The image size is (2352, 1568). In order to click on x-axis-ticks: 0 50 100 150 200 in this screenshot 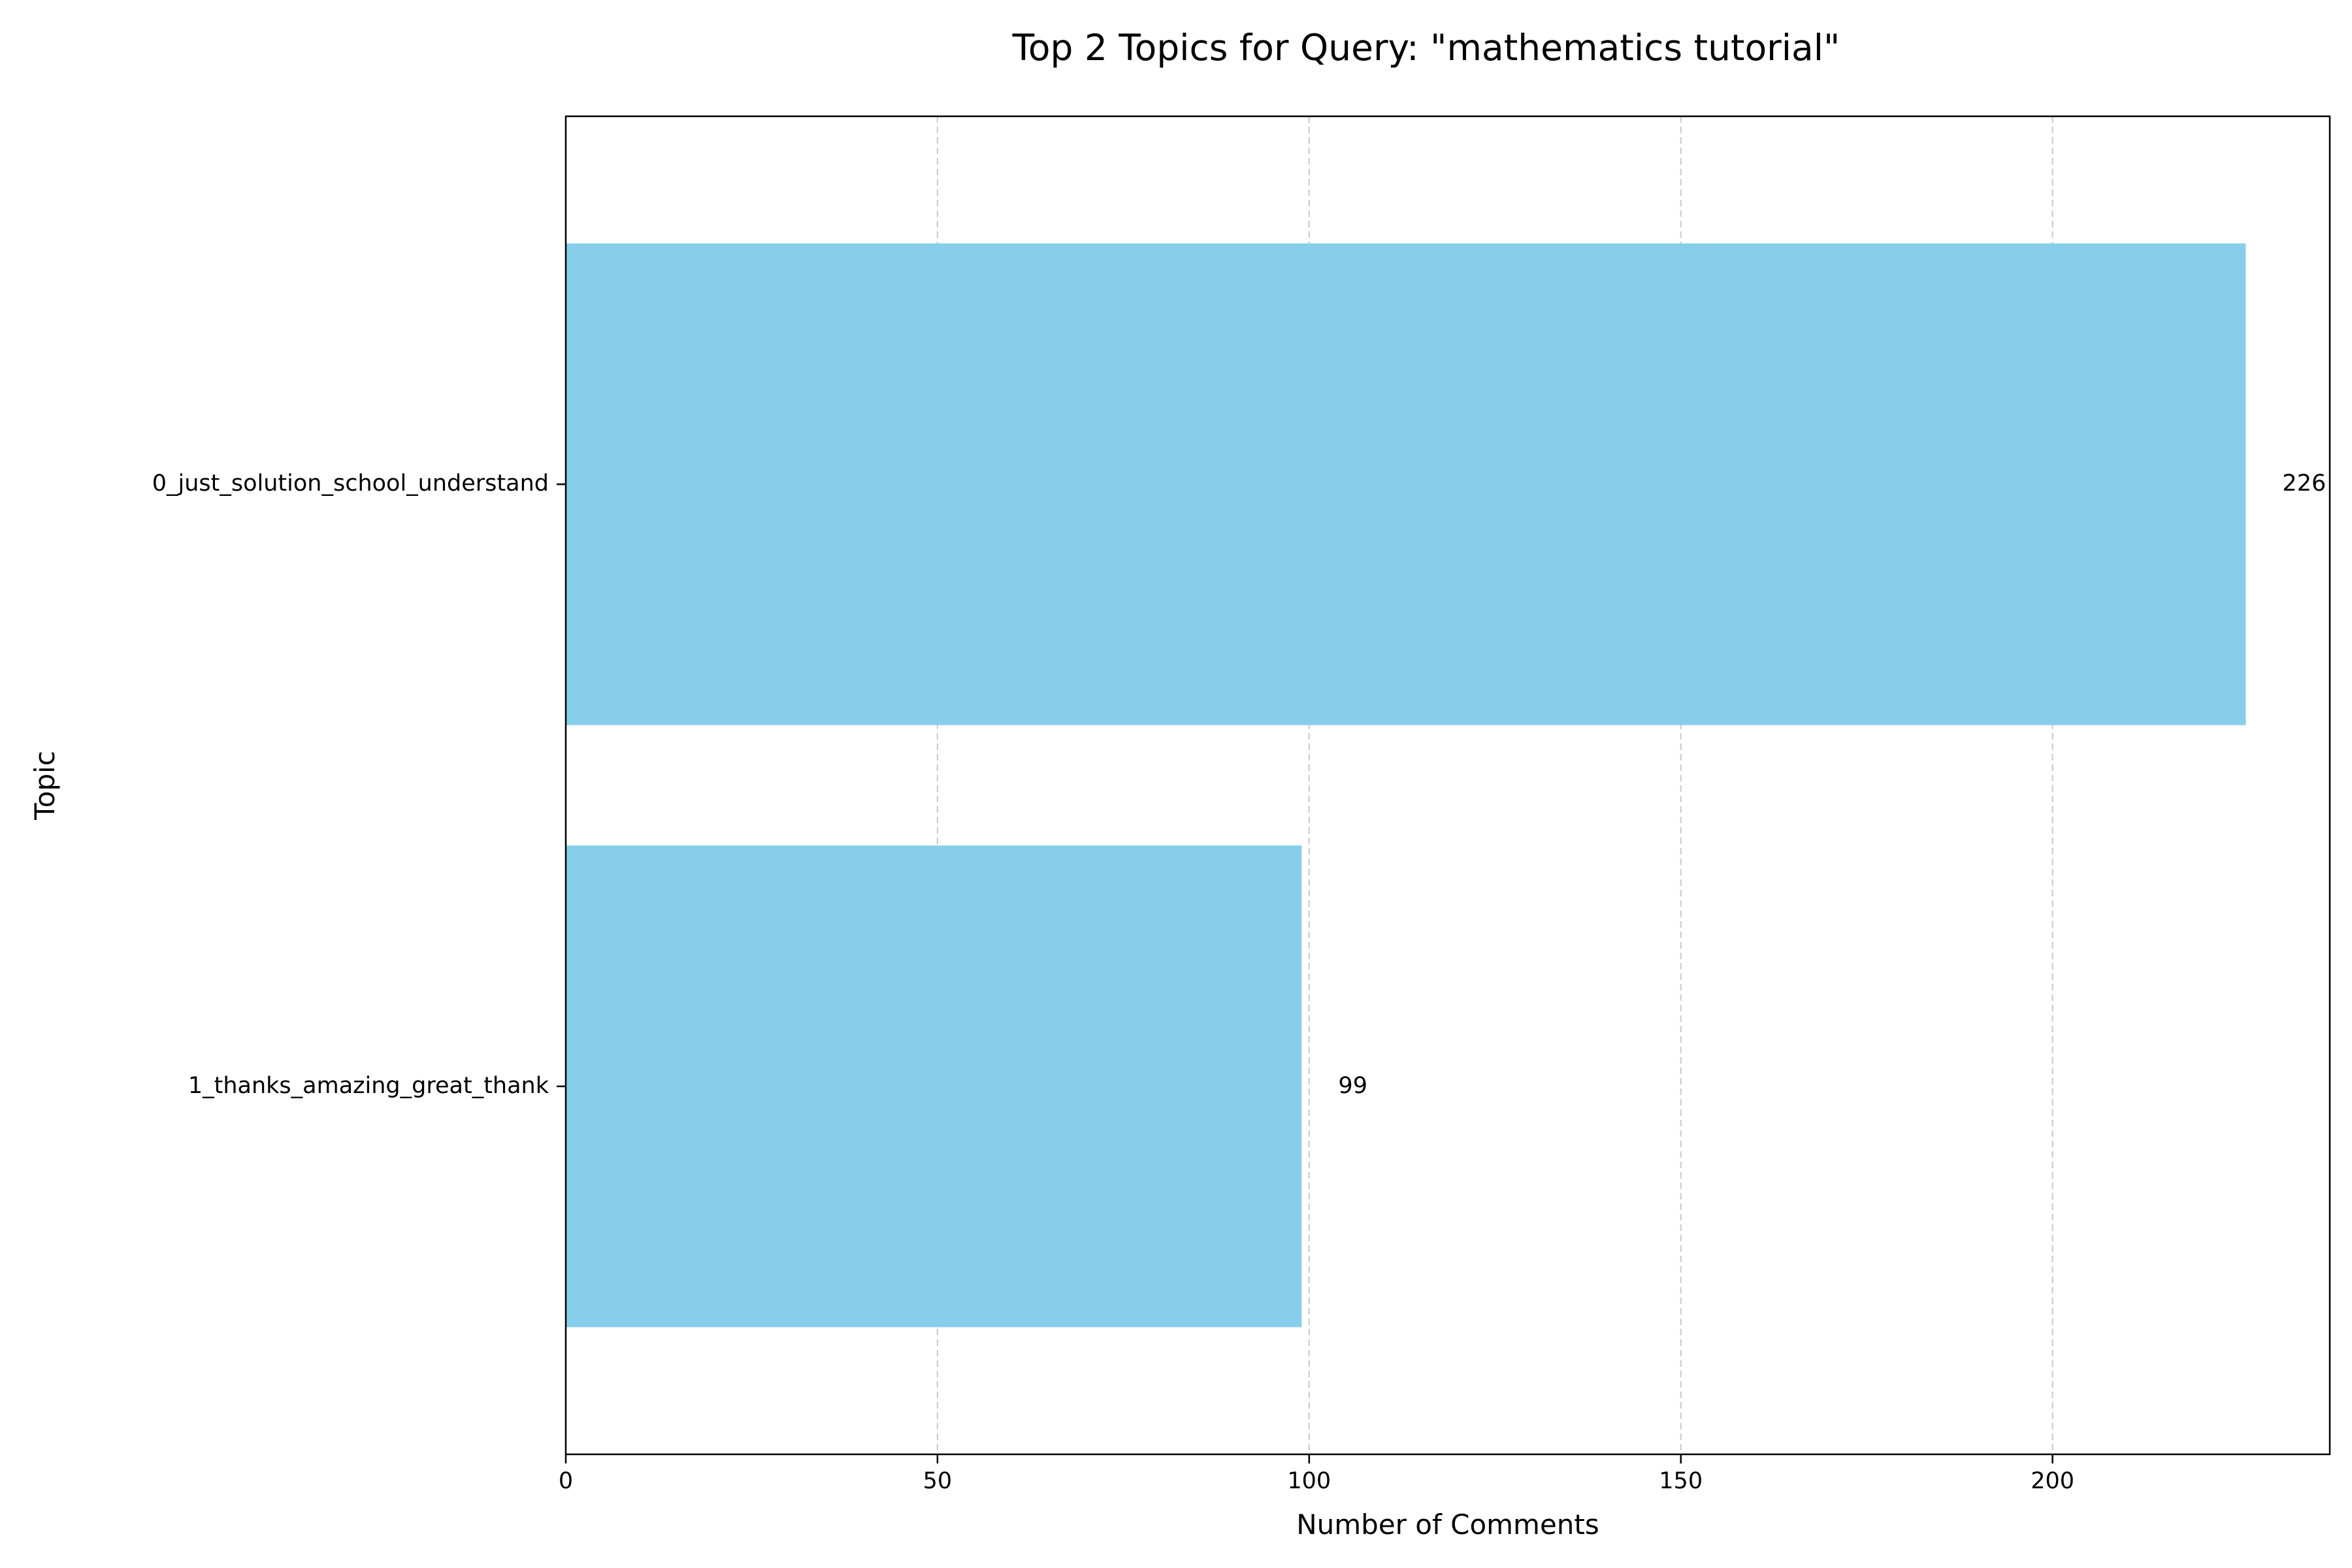, I will do `click(1316, 1474)`.